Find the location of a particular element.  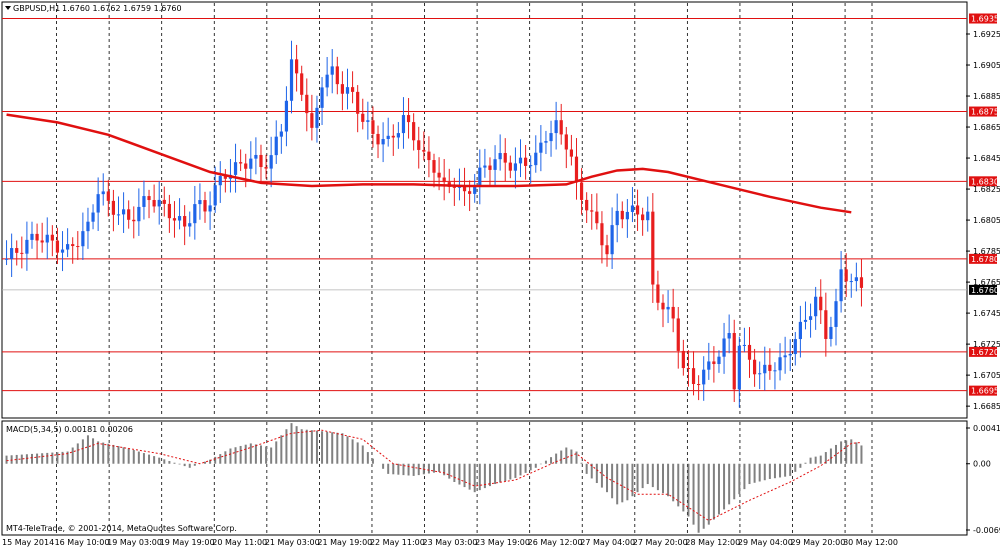

time-tick-label: 27 May 20:00 is located at coordinates (660, 542).